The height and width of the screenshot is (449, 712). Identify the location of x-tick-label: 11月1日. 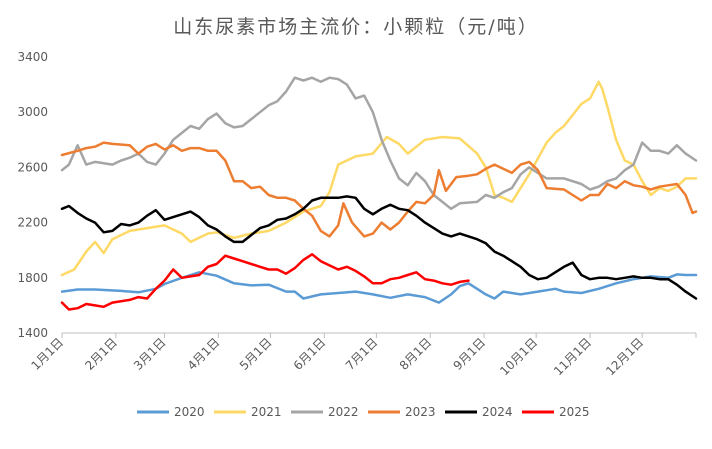
(572, 356).